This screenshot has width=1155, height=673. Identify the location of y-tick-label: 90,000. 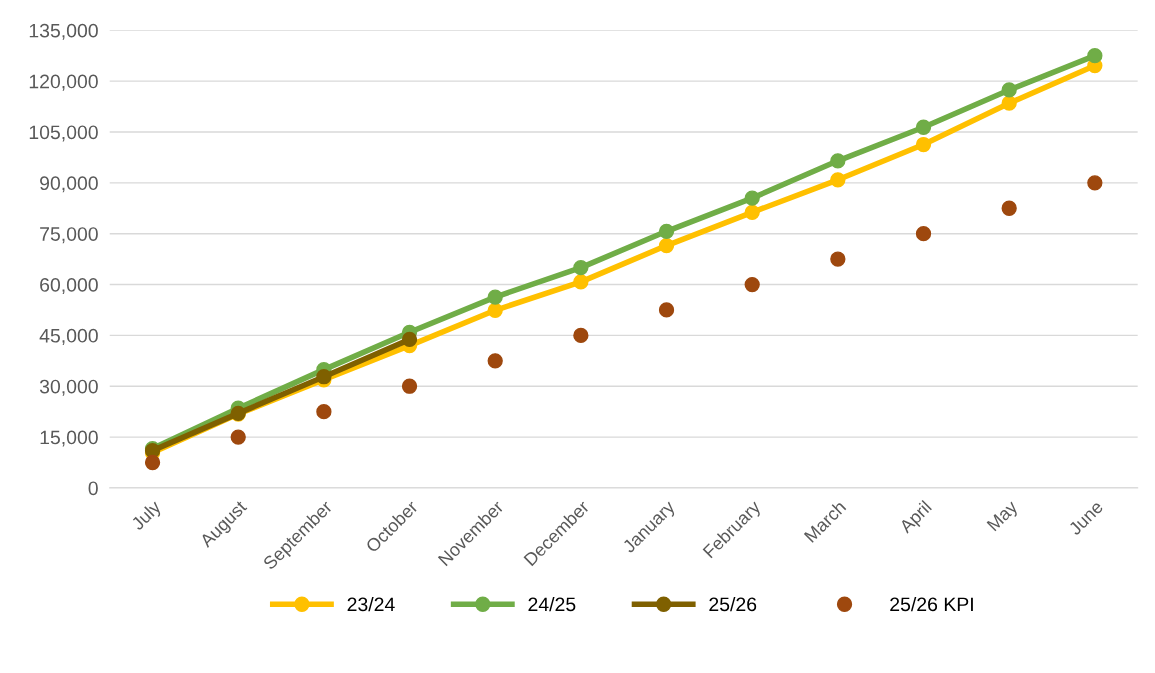
(69, 184).